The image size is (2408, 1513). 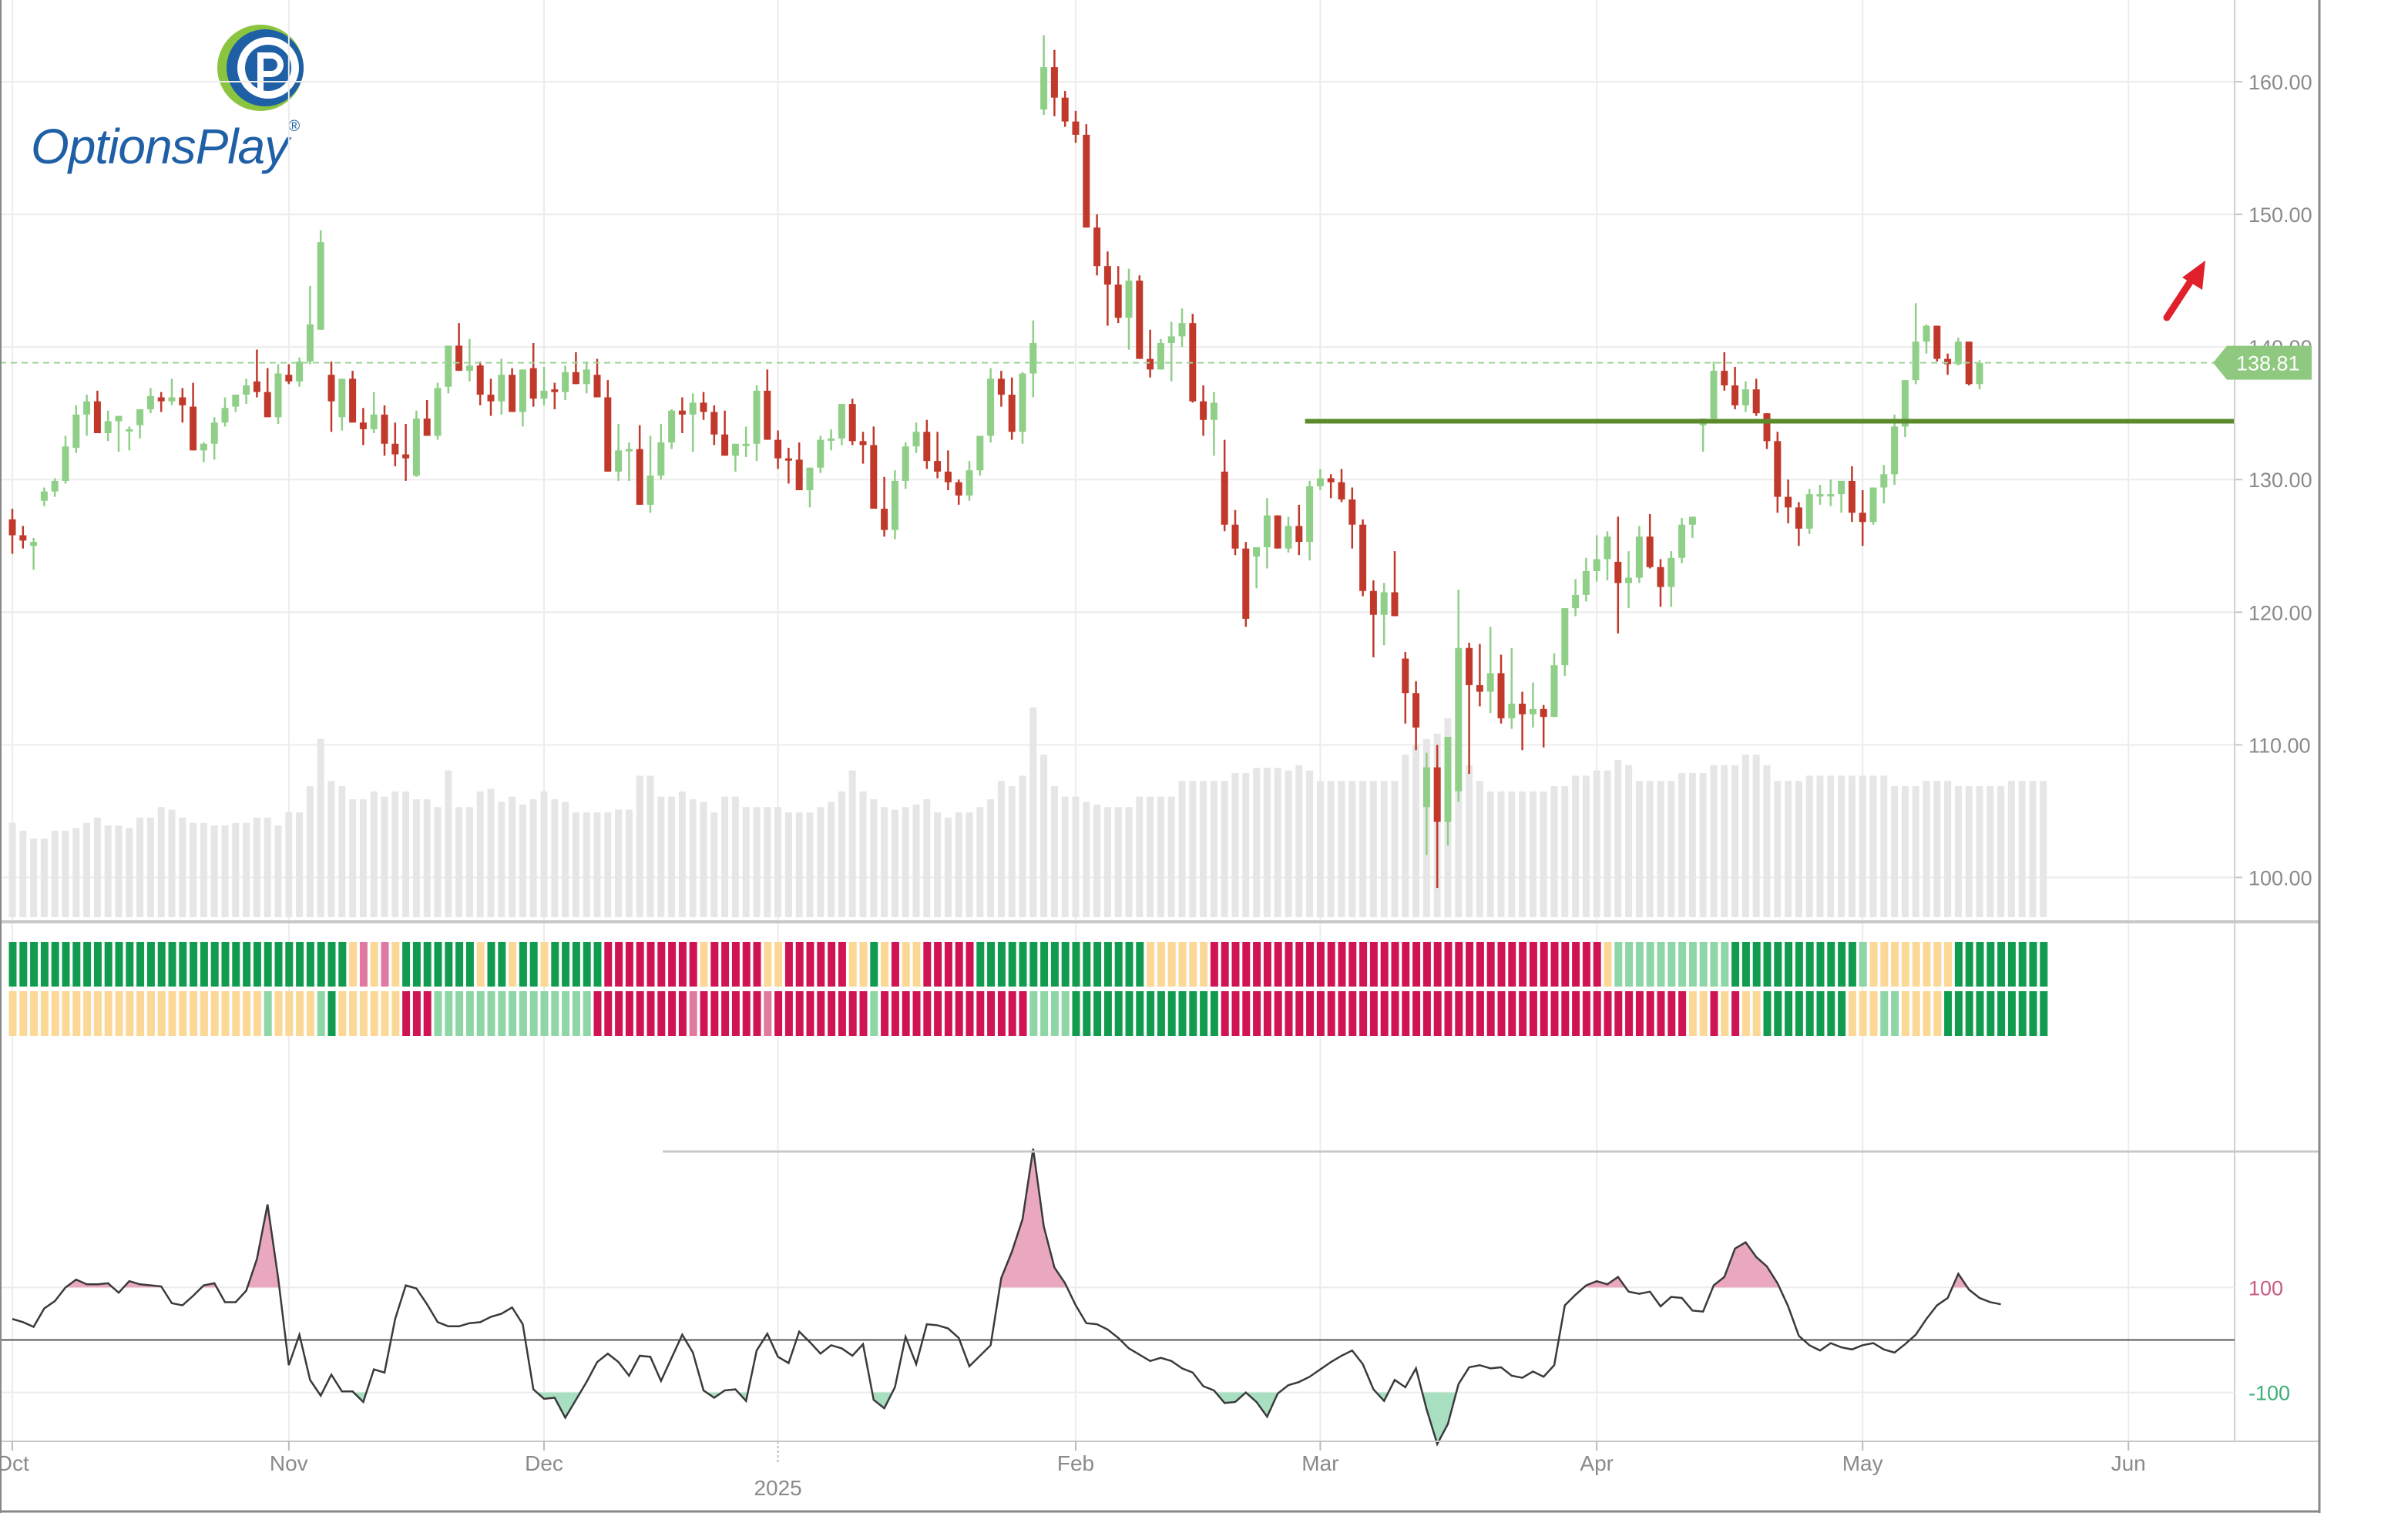 I want to click on cci-overbought-fill, so click(x=1033, y=1218).